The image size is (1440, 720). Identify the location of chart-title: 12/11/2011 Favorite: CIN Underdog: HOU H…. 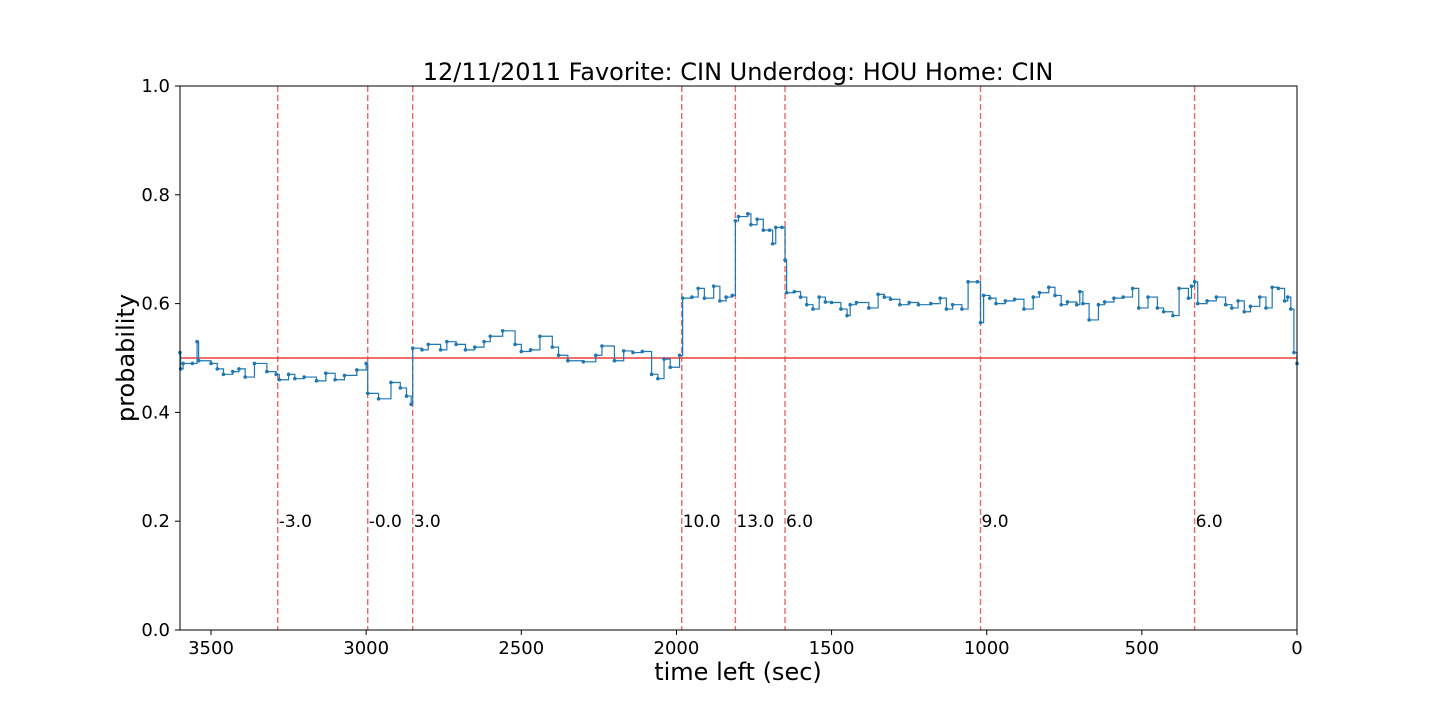
(738, 72).